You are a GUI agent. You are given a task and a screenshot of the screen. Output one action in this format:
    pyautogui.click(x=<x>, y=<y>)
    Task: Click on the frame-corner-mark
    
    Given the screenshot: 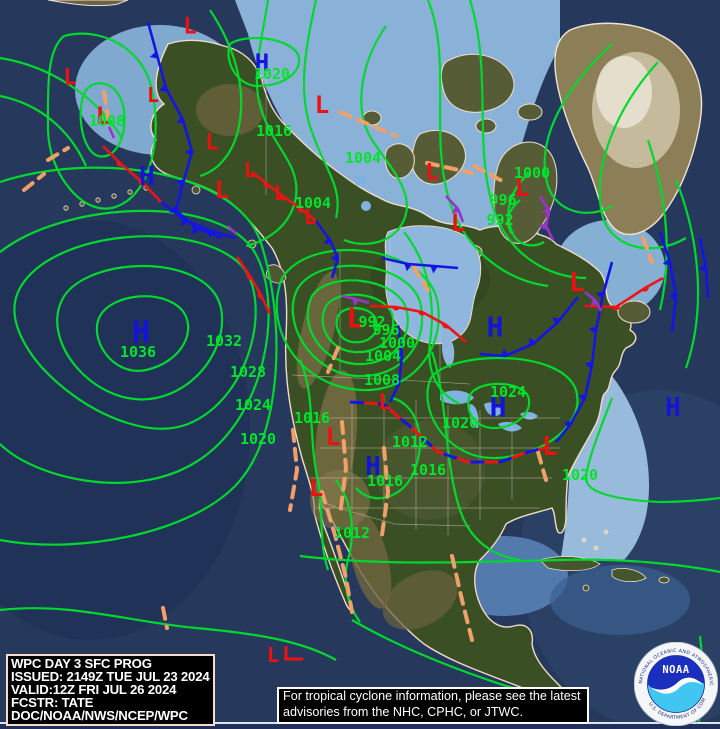 What is the action you would take?
    pyautogui.click(x=293, y=653)
    